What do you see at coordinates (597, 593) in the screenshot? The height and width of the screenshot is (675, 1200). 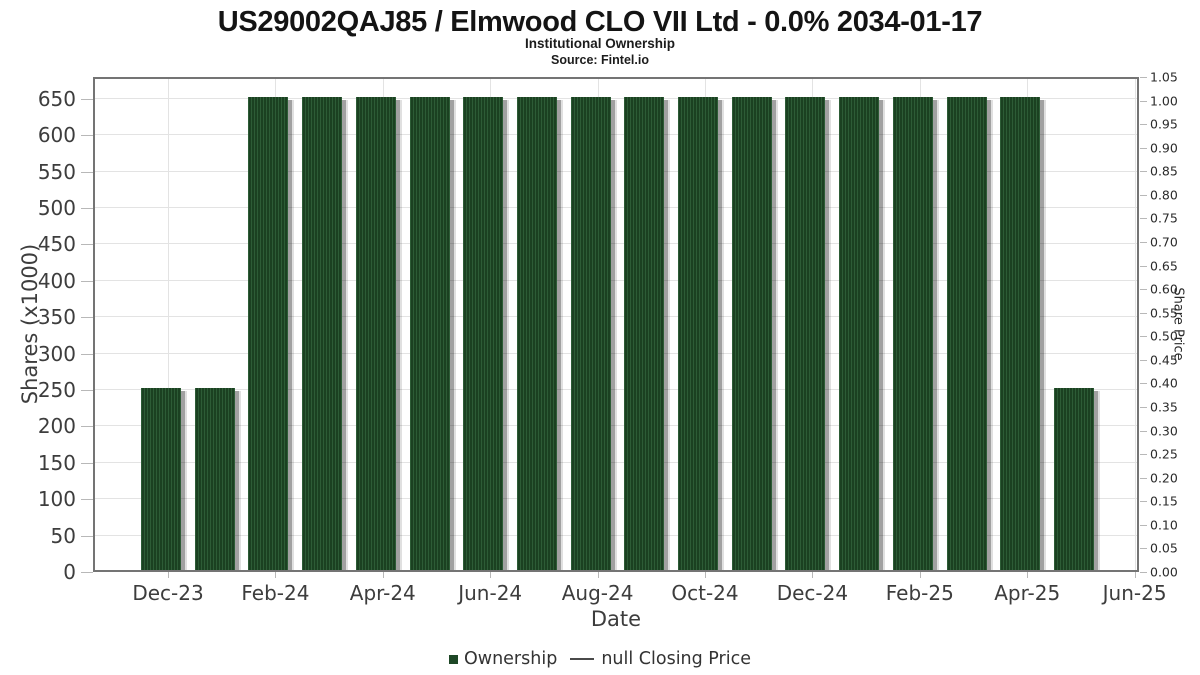 I see `x-tick-label: Aug-24` at bounding box center [597, 593].